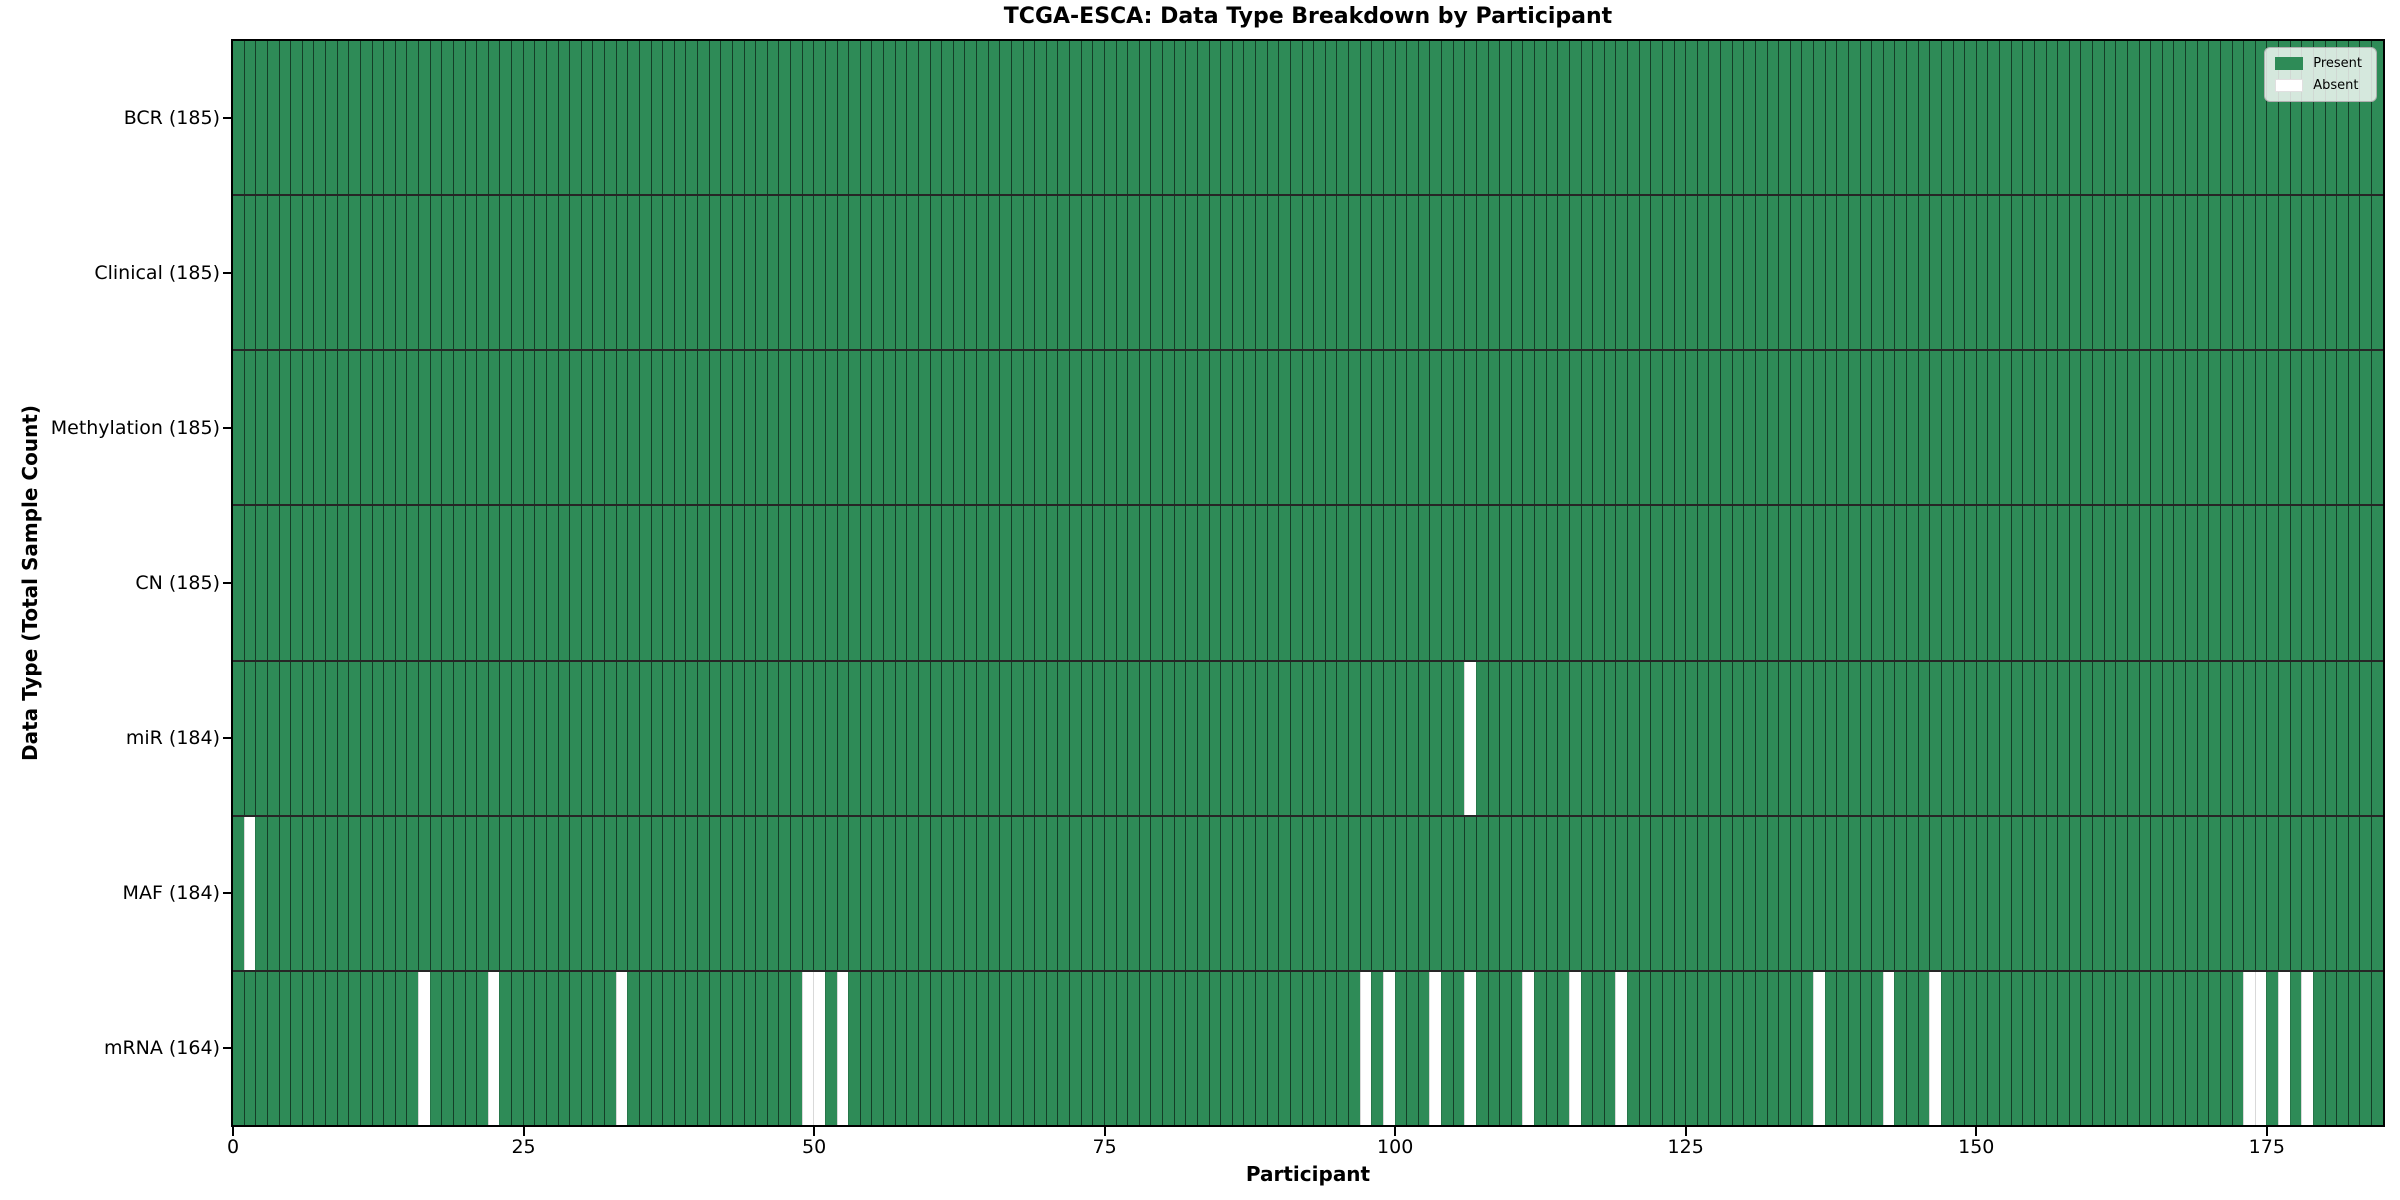 The height and width of the screenshot is (1200, 2400). I want to click on y-tick-label-bcr: BCR (185), so click(171, 118).